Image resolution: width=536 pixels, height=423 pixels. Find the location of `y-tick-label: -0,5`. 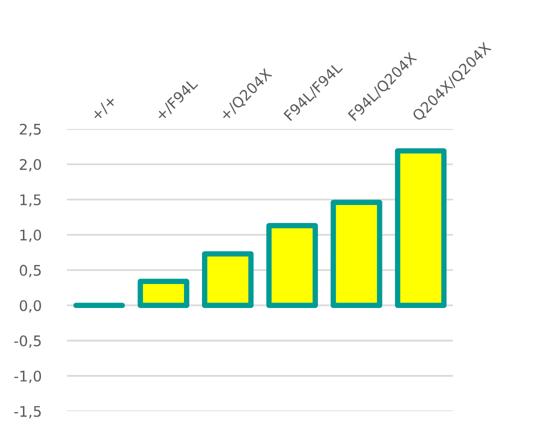

y-tick-label: -0,5 is located at coordinates (27, 341).